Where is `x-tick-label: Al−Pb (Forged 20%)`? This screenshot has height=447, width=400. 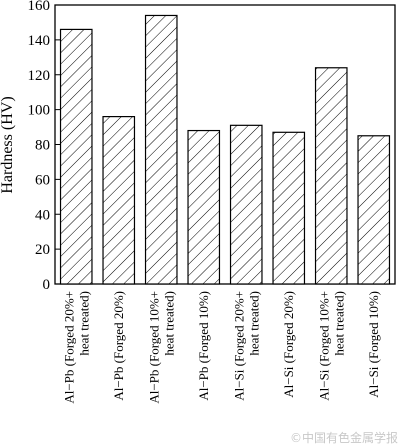 x-tick-label: Al−Pb (Forged 20%) is located at coordinates (118, 346).